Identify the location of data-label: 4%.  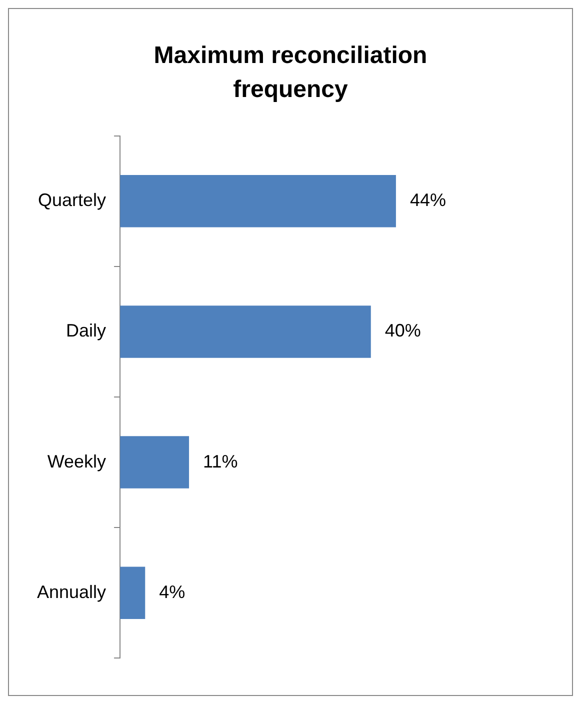
(172, 592).